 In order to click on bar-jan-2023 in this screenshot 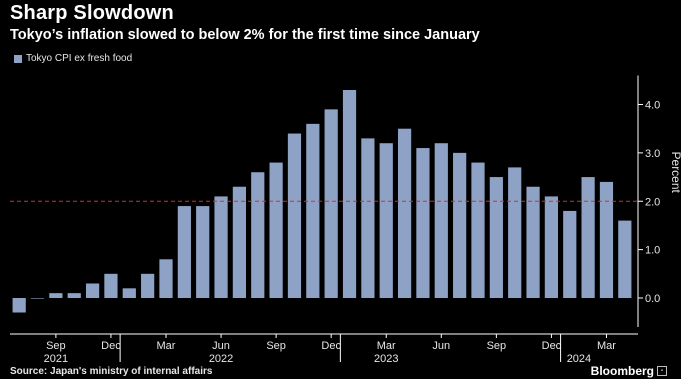, I will do `click(349, 194)`.